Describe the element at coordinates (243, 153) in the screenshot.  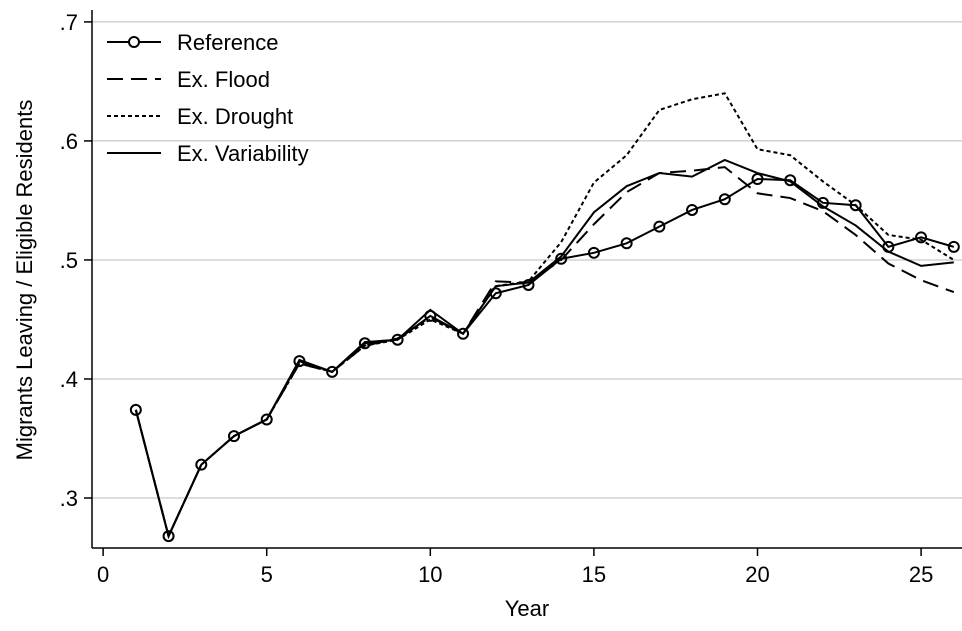
I see `legend-label: Ex. Variability` at that location.